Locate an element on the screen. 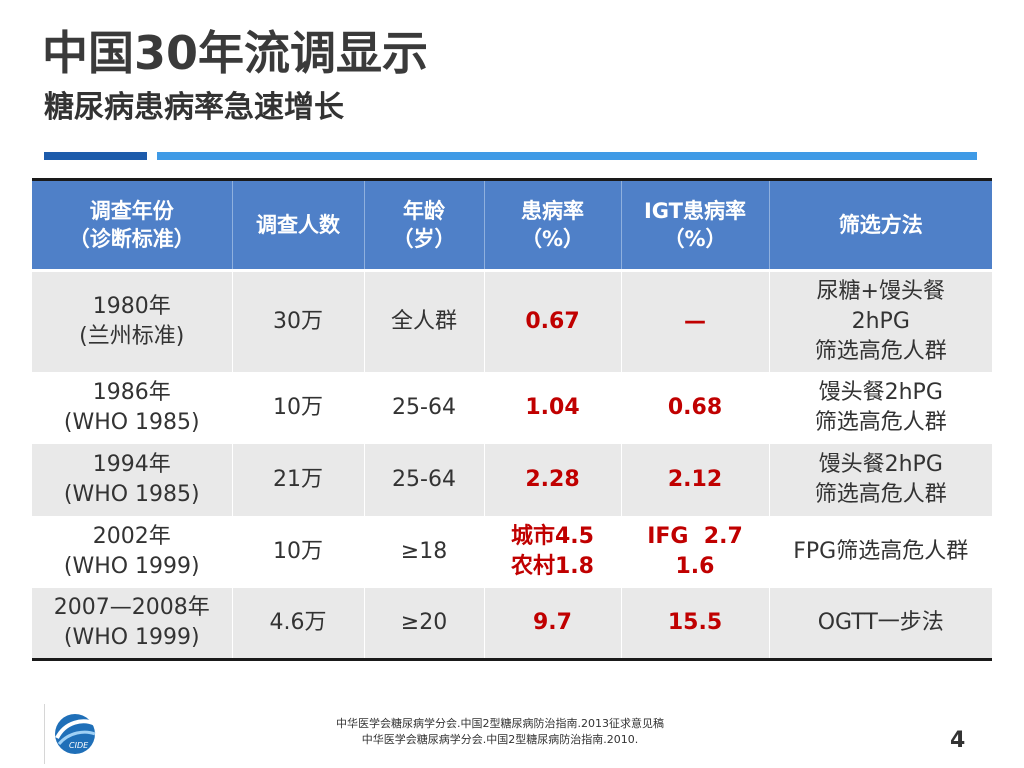 This screenshot has width=1024, height=768. cide-logo: CIDE is located at coordinates (74, 734).